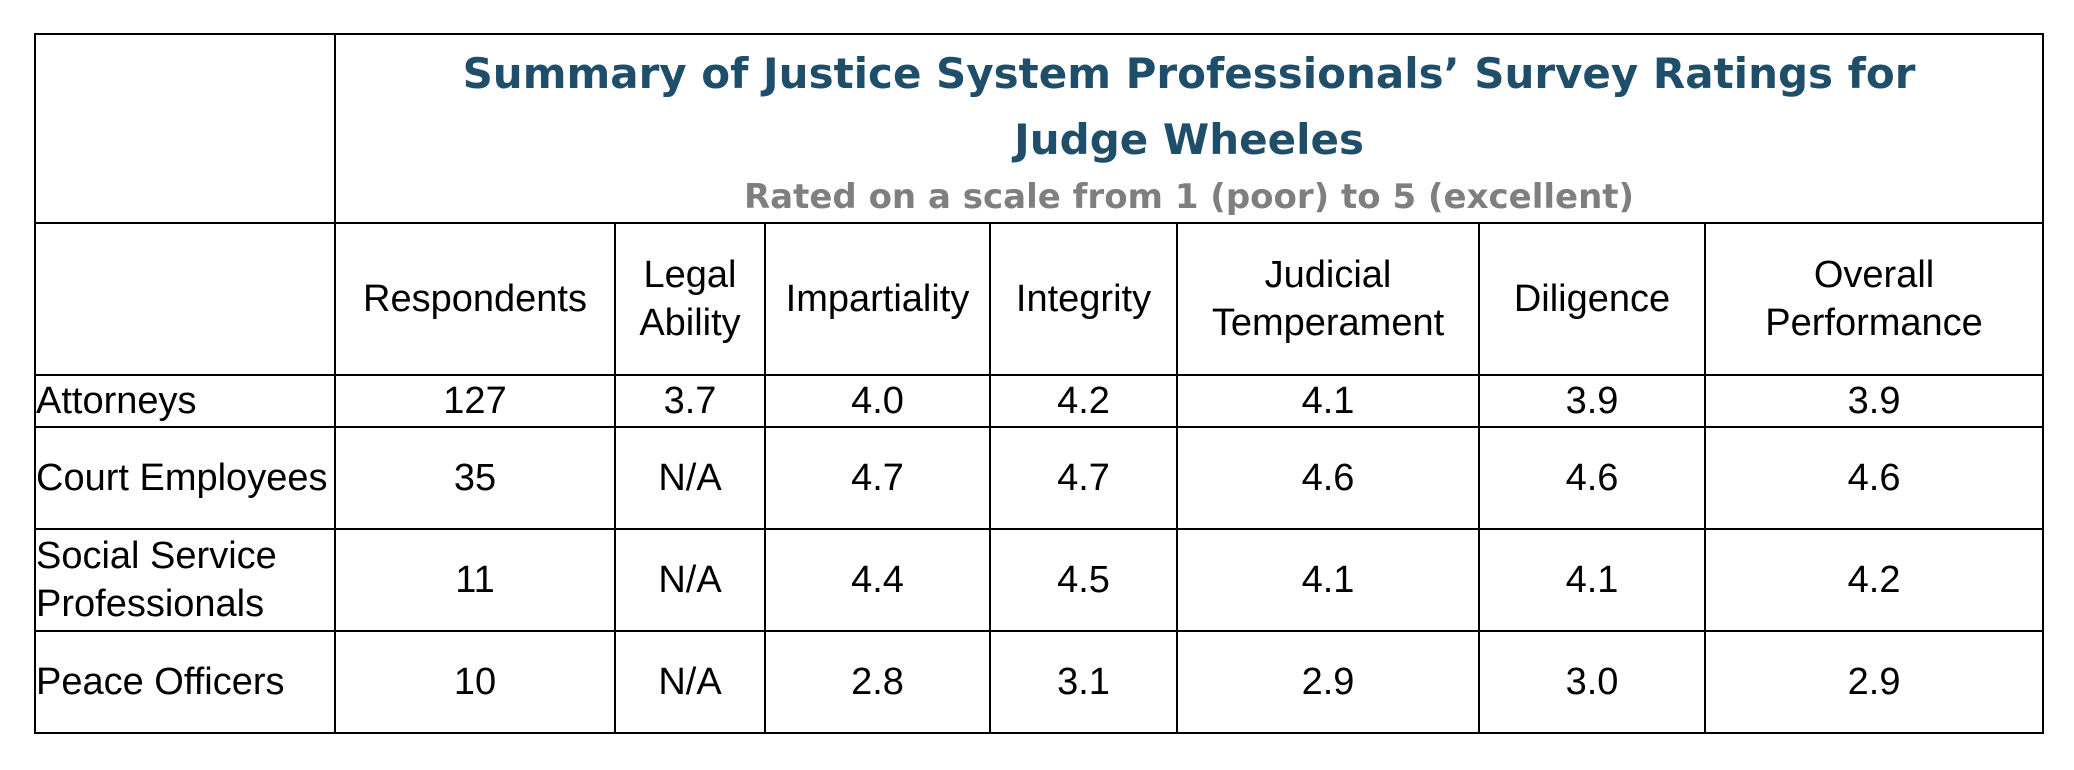 Image resolution: width=2074 pixels, height=770 pixels. I want to click on table-cell: 3.1, so click(1083, 682).